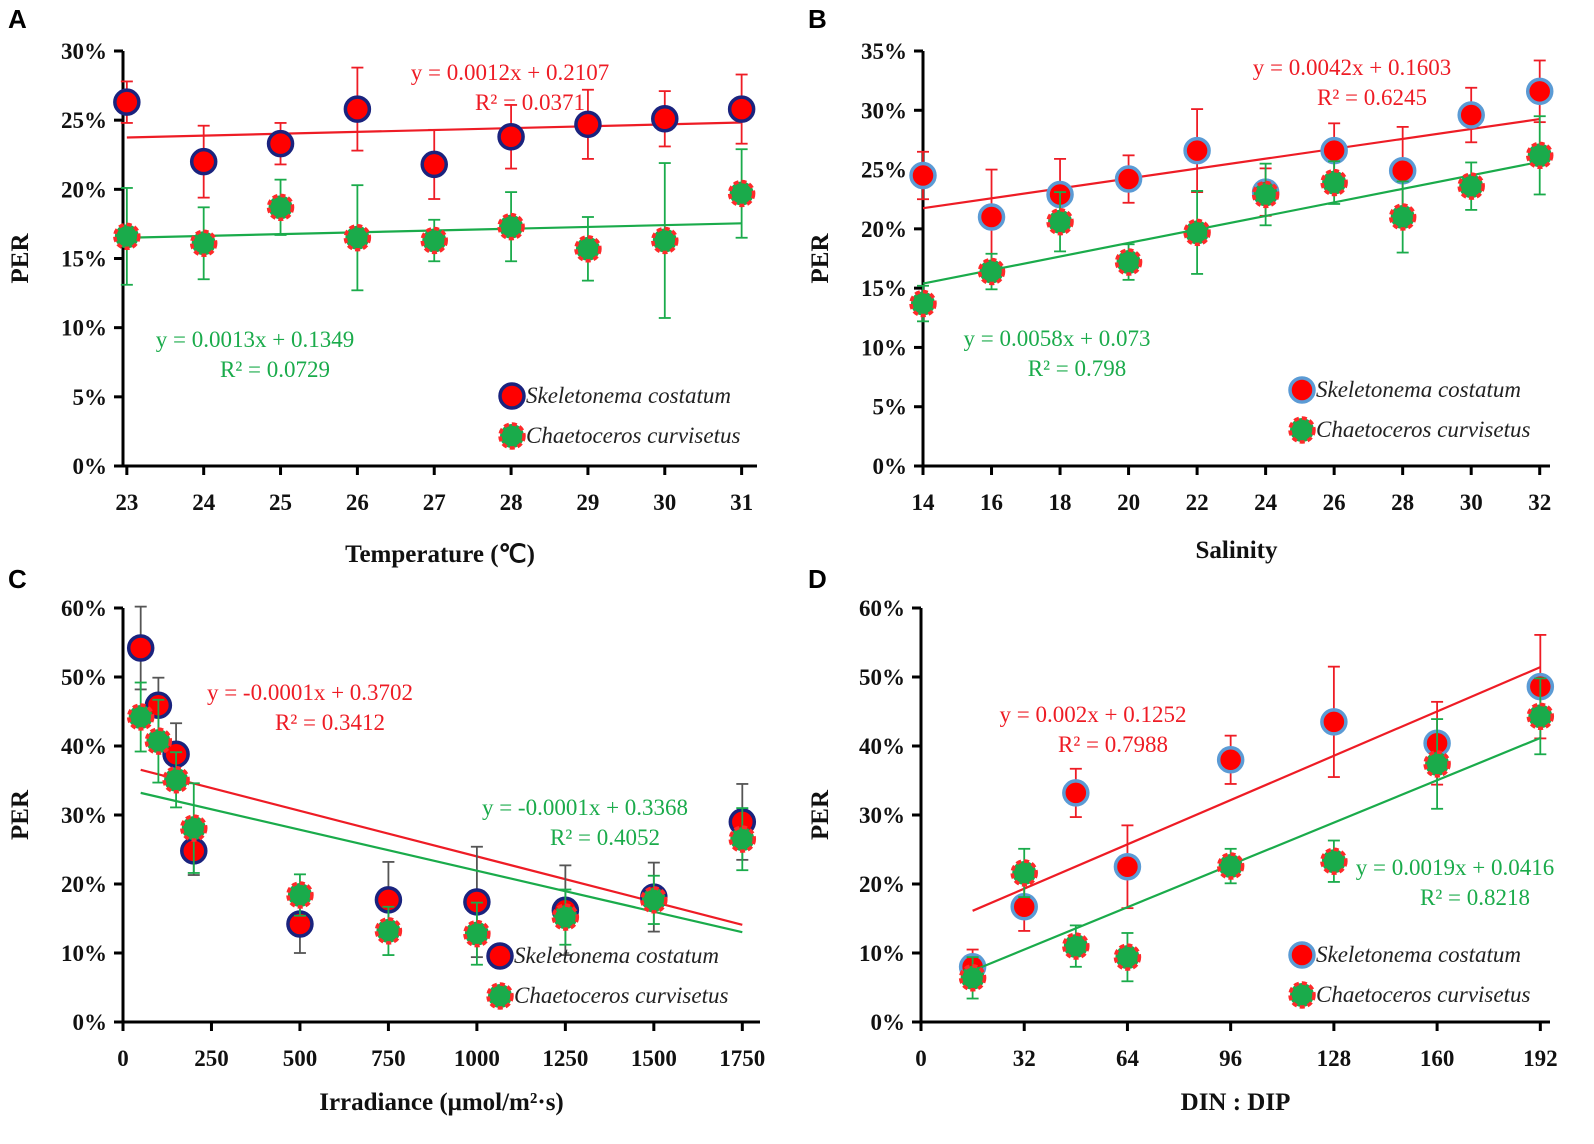 The width and height of the screenshot is (1594, 1144). What do you see at coordinates (441, 1102) in the screenshot?
I see `x-axis-label: Irradiance (μmol/m²·s)` at bounding box center [441, 1102].